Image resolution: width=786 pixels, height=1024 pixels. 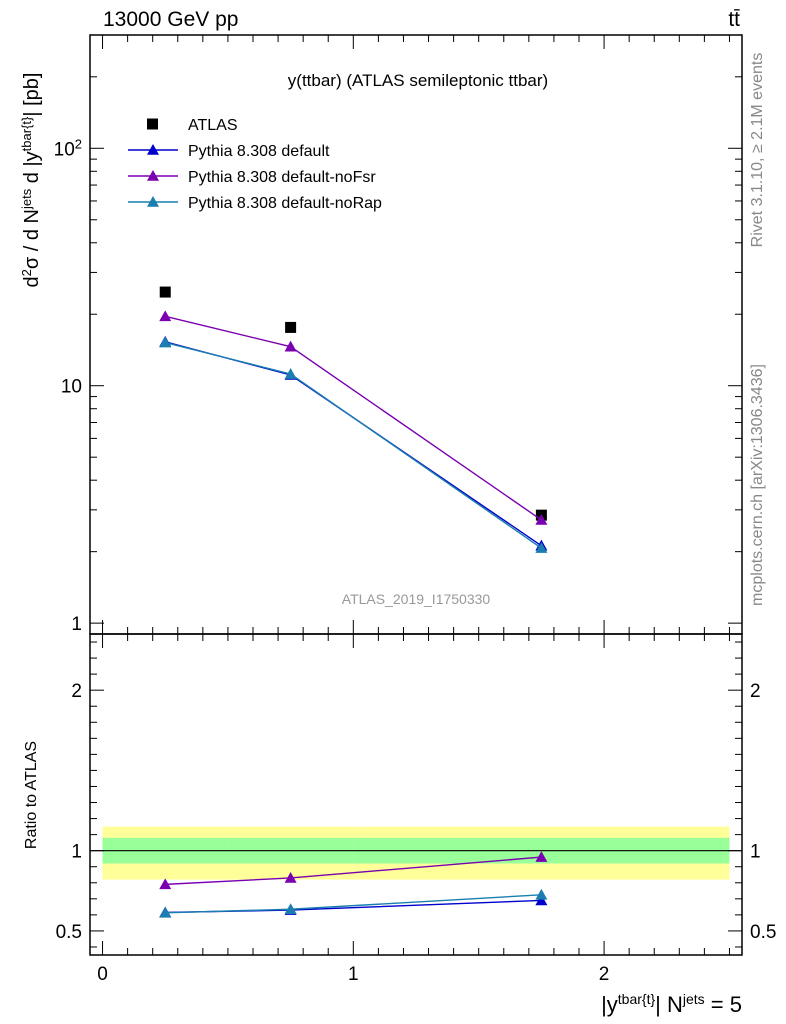 I want to click on ratio-y-tick-label-right: 0.5, so click(x=763, y=932).